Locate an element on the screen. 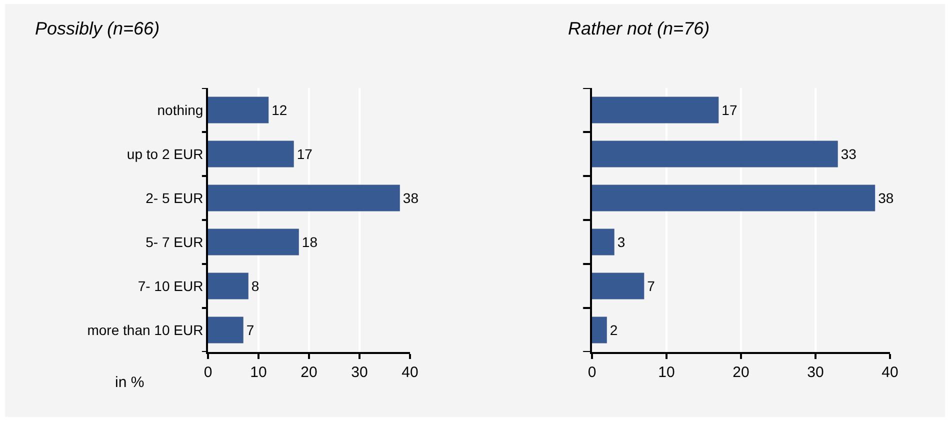 Image resolution: width=950 pixels, height=421 pixels. y-tick-label: 2- 5 EUR is located at coordinates (175, 198).